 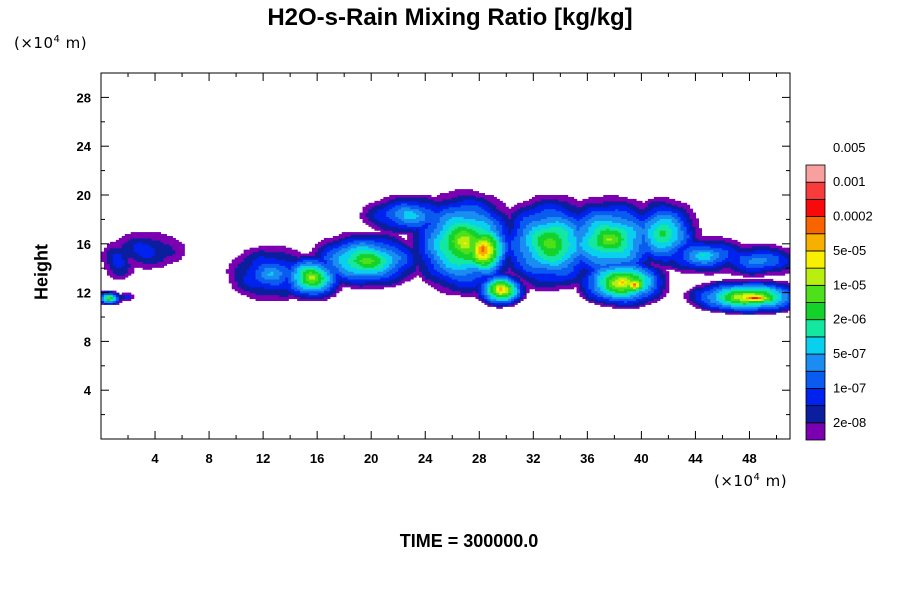 I want to click on x-unit-exp: 4, so click(x=757, y=477).